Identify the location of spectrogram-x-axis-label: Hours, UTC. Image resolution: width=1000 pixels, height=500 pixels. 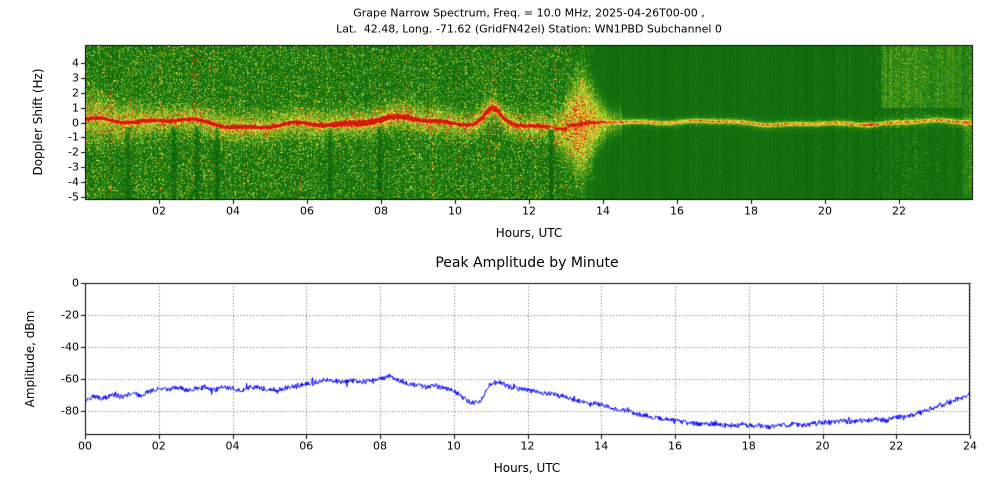
(529, 233).